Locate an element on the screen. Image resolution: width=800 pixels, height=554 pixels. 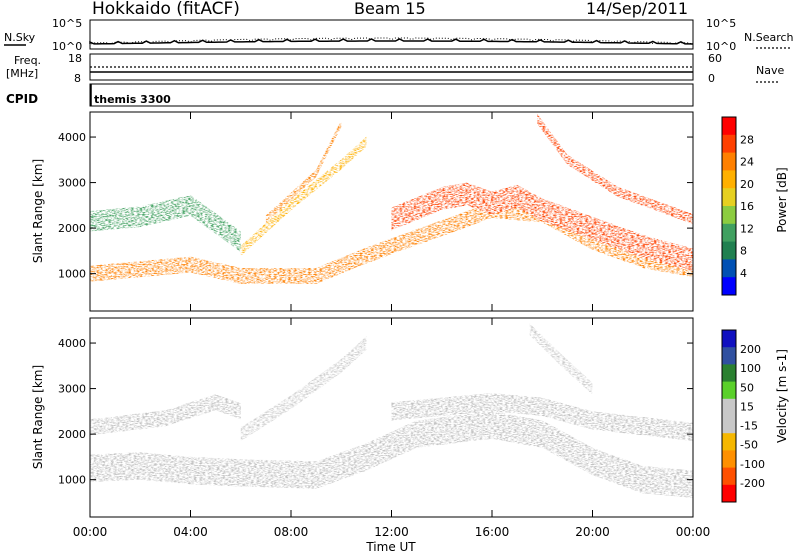
velocity-ytick-label-0: 1000 is located at coordinates (72, 480).